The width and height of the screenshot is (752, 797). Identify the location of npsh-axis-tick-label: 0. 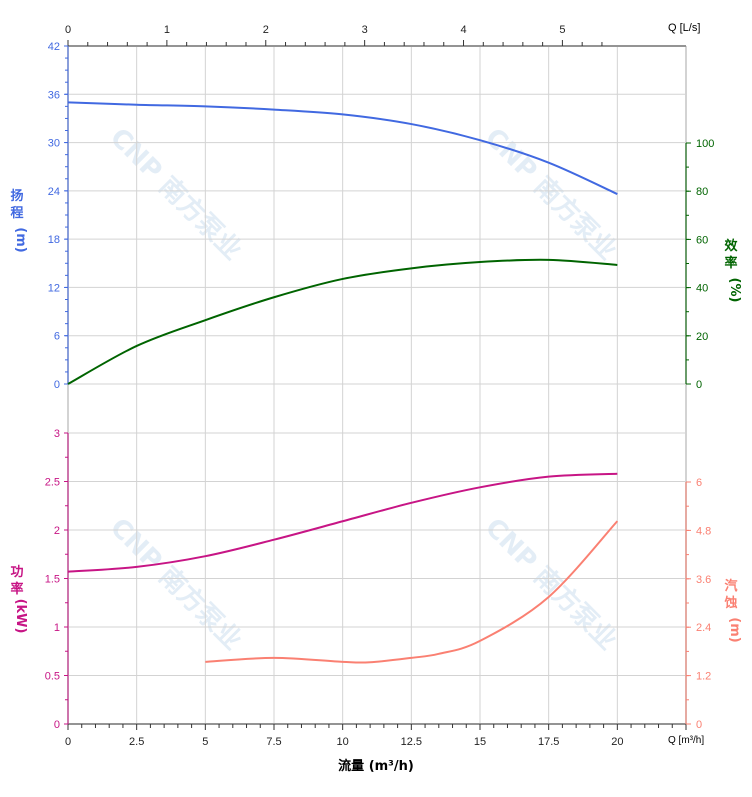
(699, 725).